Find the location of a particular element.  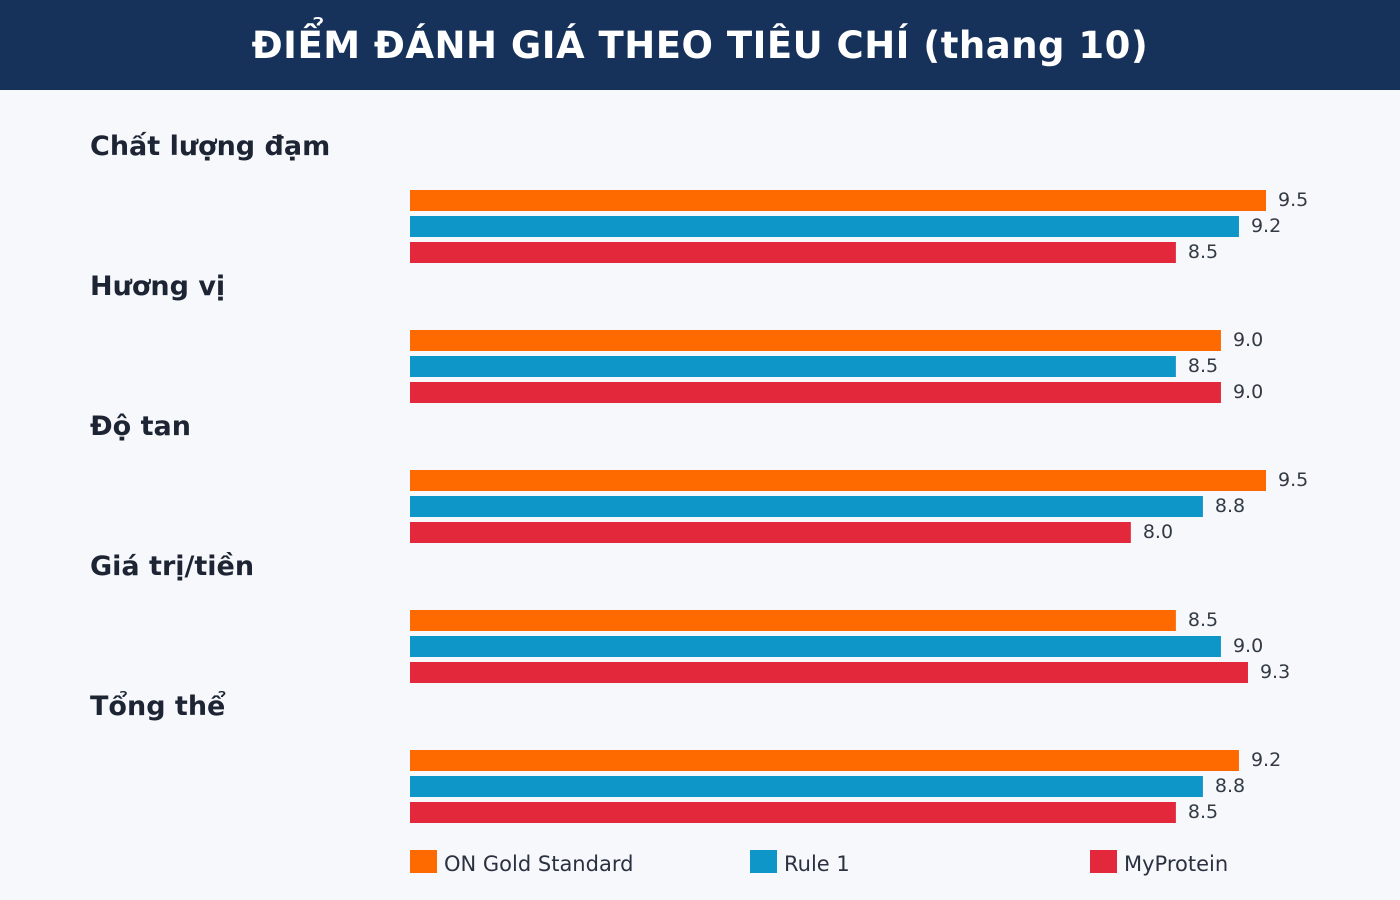

category-label: Hương vị is located at coordinates (157, 286).